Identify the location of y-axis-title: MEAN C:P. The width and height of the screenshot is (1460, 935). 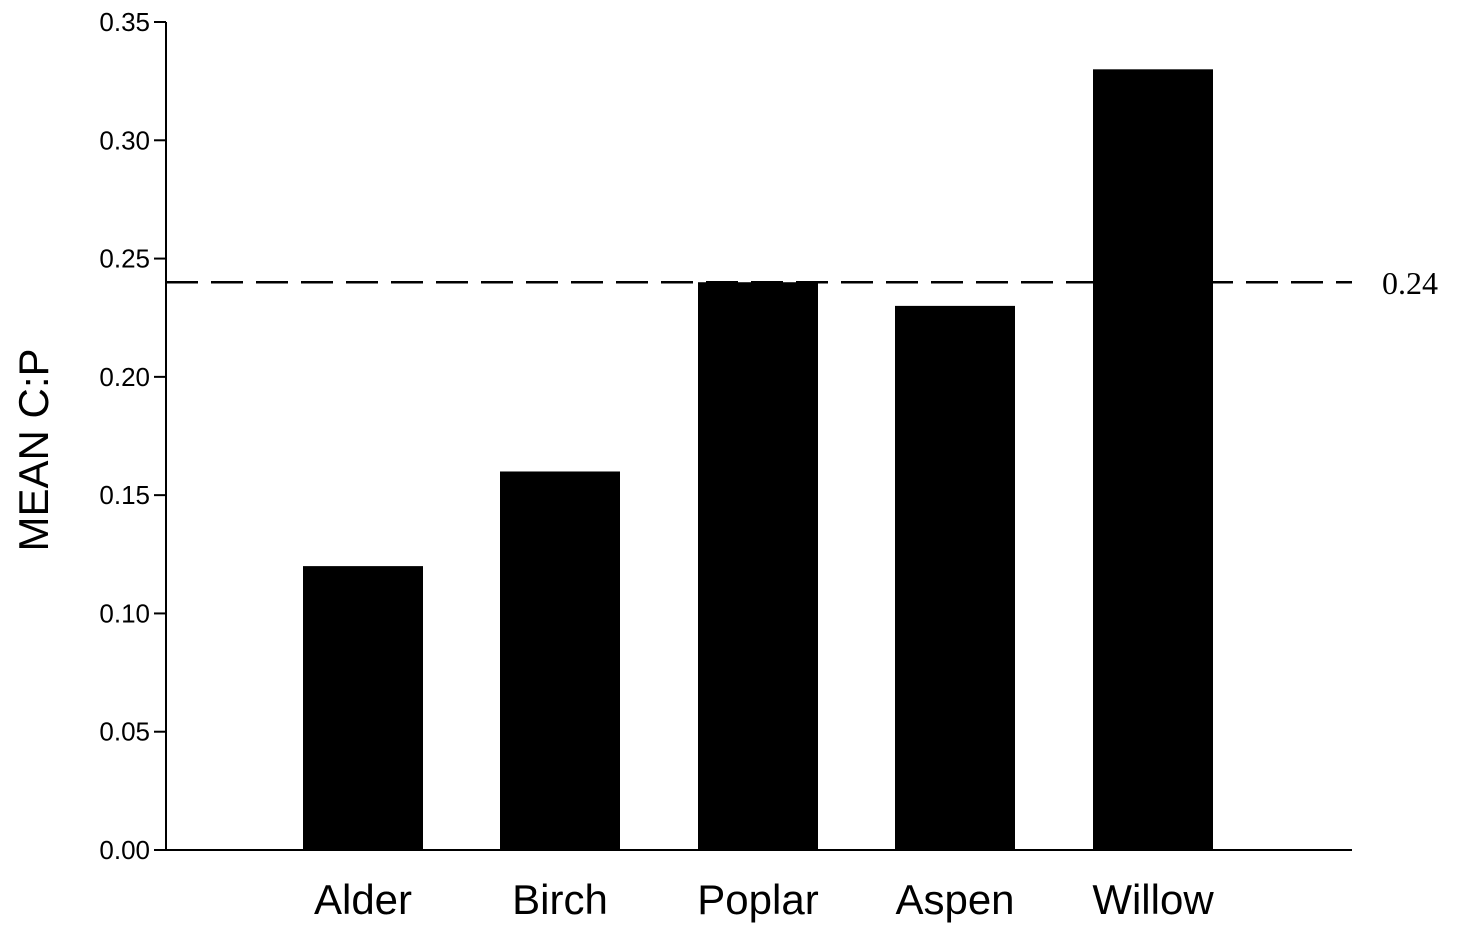
(33, 449).